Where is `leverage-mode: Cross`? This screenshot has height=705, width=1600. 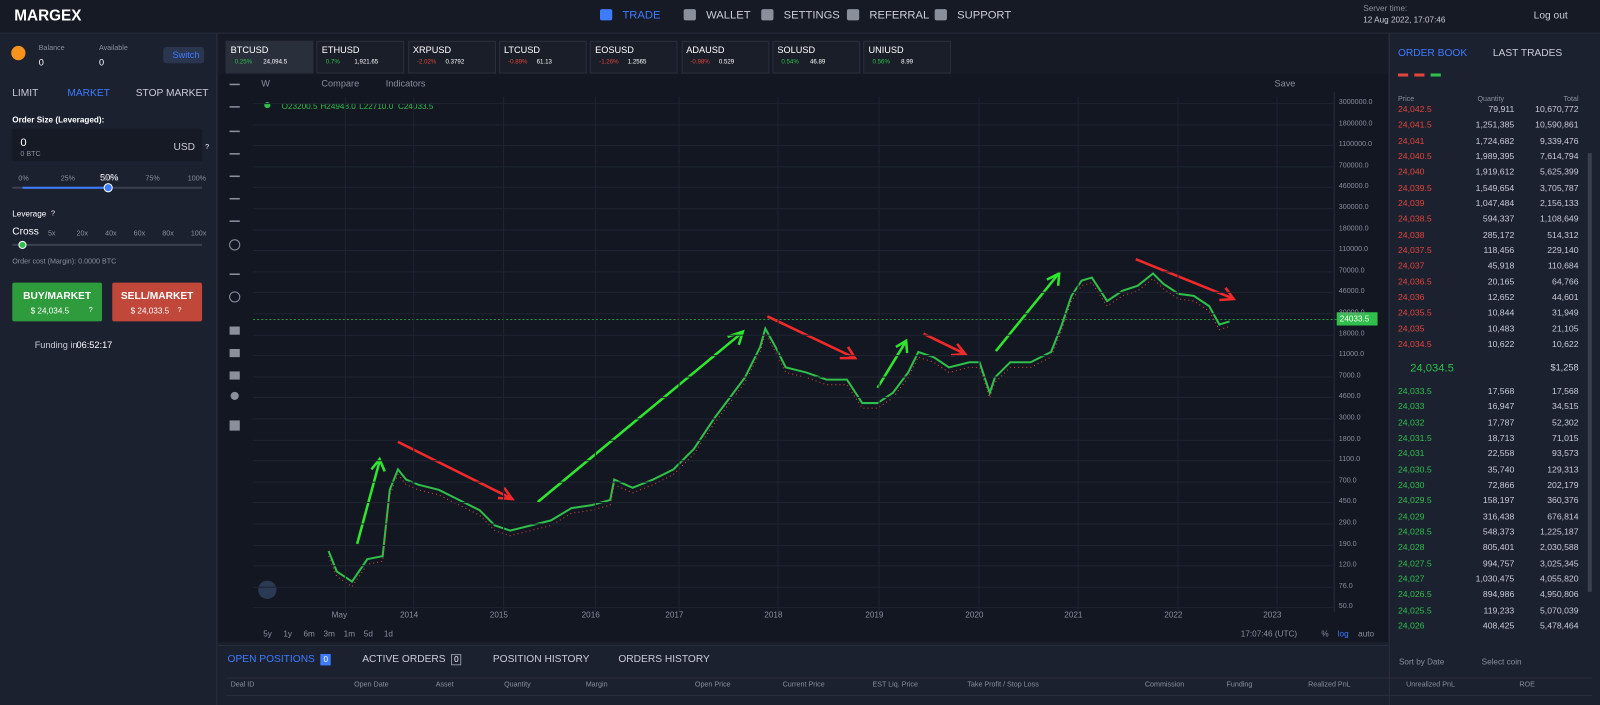 leverage-mode: Cross is located at coordinates (25, 232).